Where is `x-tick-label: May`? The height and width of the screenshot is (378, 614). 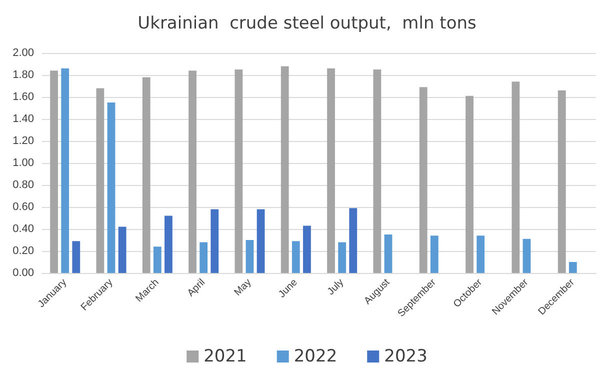
x-tick-label: May is located at coordinates (243, 287).